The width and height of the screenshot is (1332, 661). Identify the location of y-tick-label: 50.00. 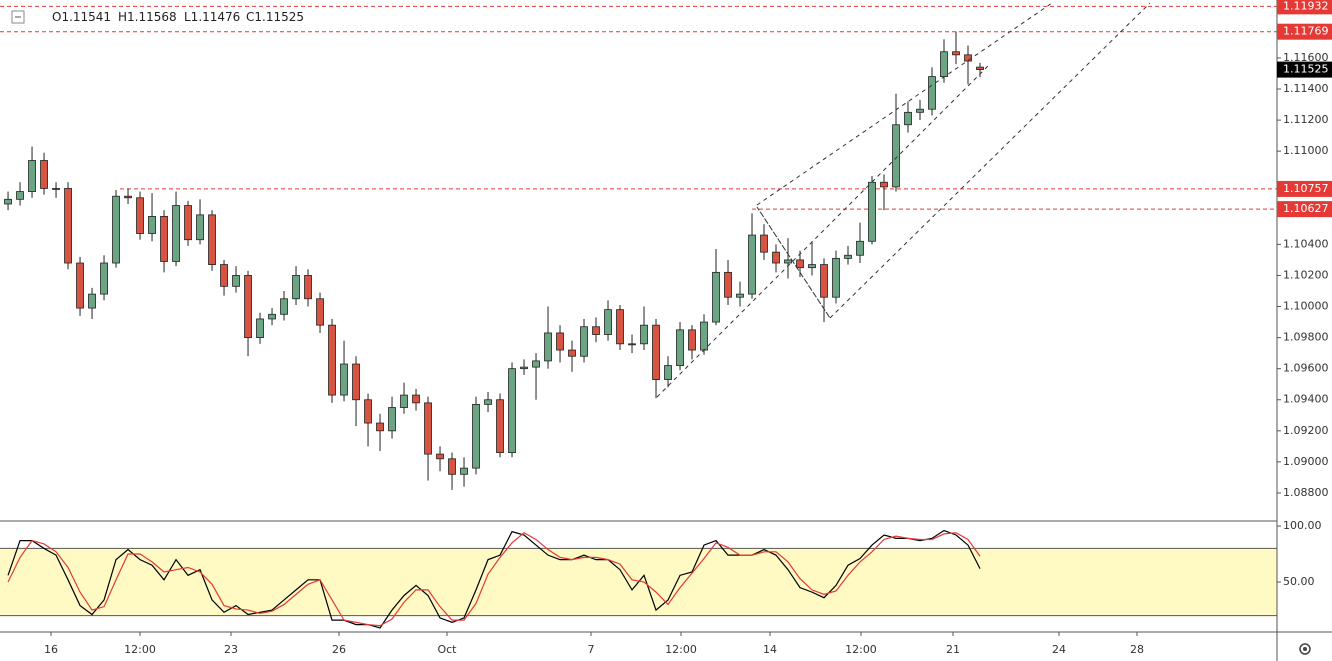
(1299, 581).